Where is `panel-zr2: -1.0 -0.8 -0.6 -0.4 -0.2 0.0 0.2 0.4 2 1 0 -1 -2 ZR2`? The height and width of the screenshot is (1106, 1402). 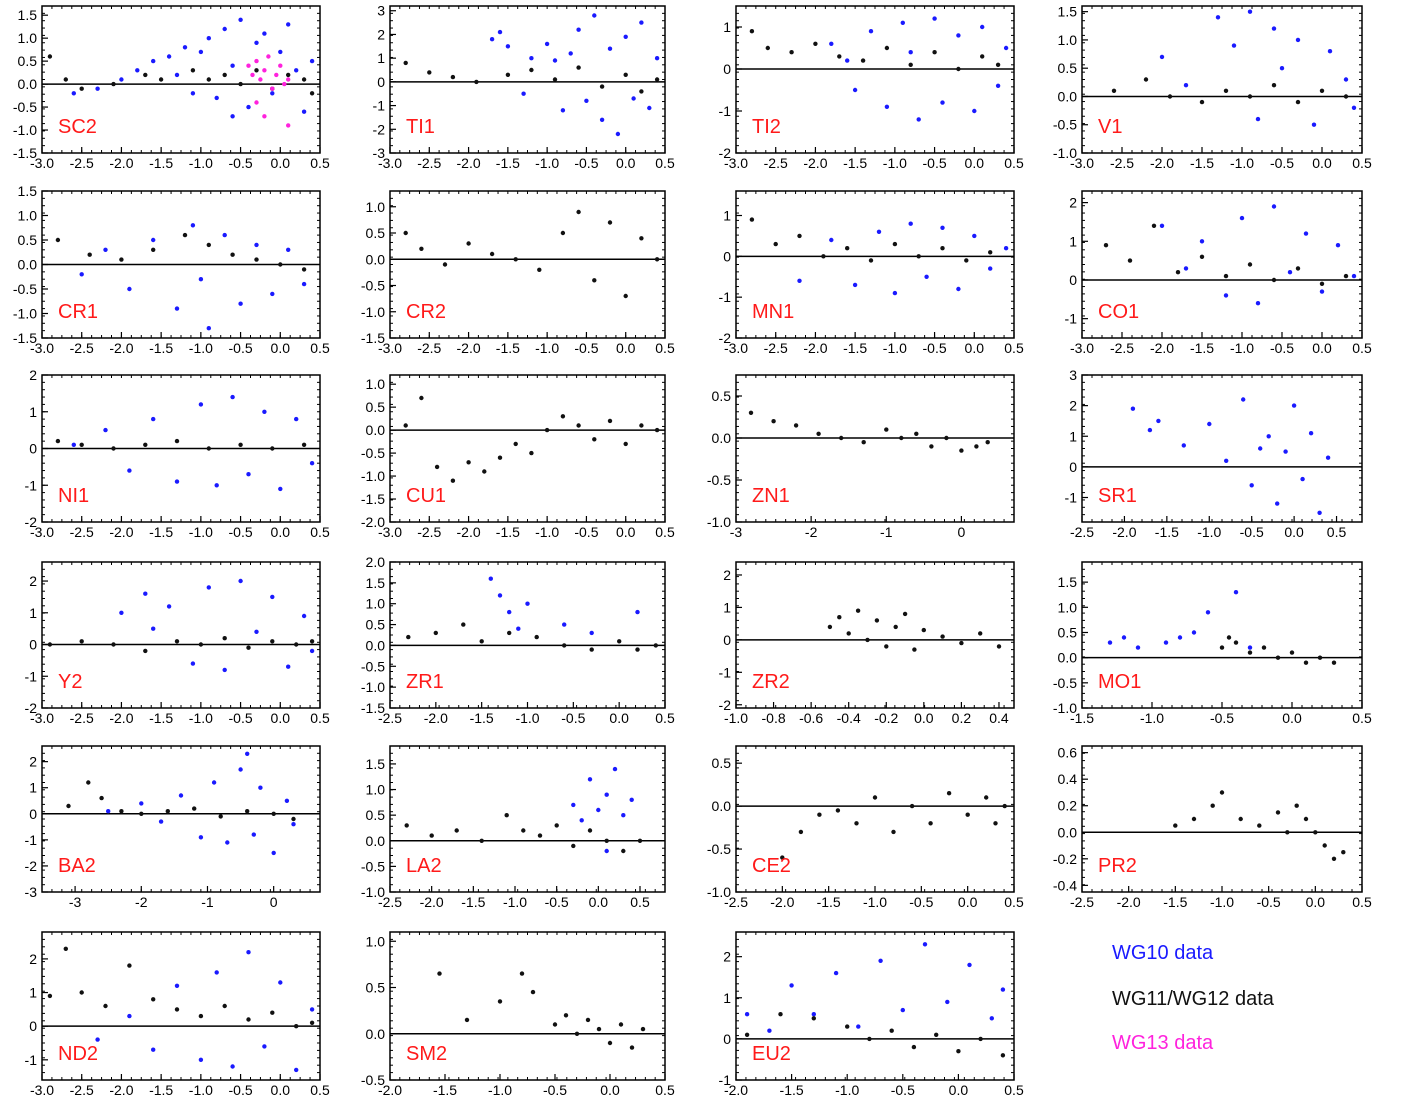
panel-zr2: -1.0 -0.8 -0.6 -0.4 -0.2 0.0 0.2 0.4 2 1 0 -1 -2 ZR2 is located at coordinates (867, 643).